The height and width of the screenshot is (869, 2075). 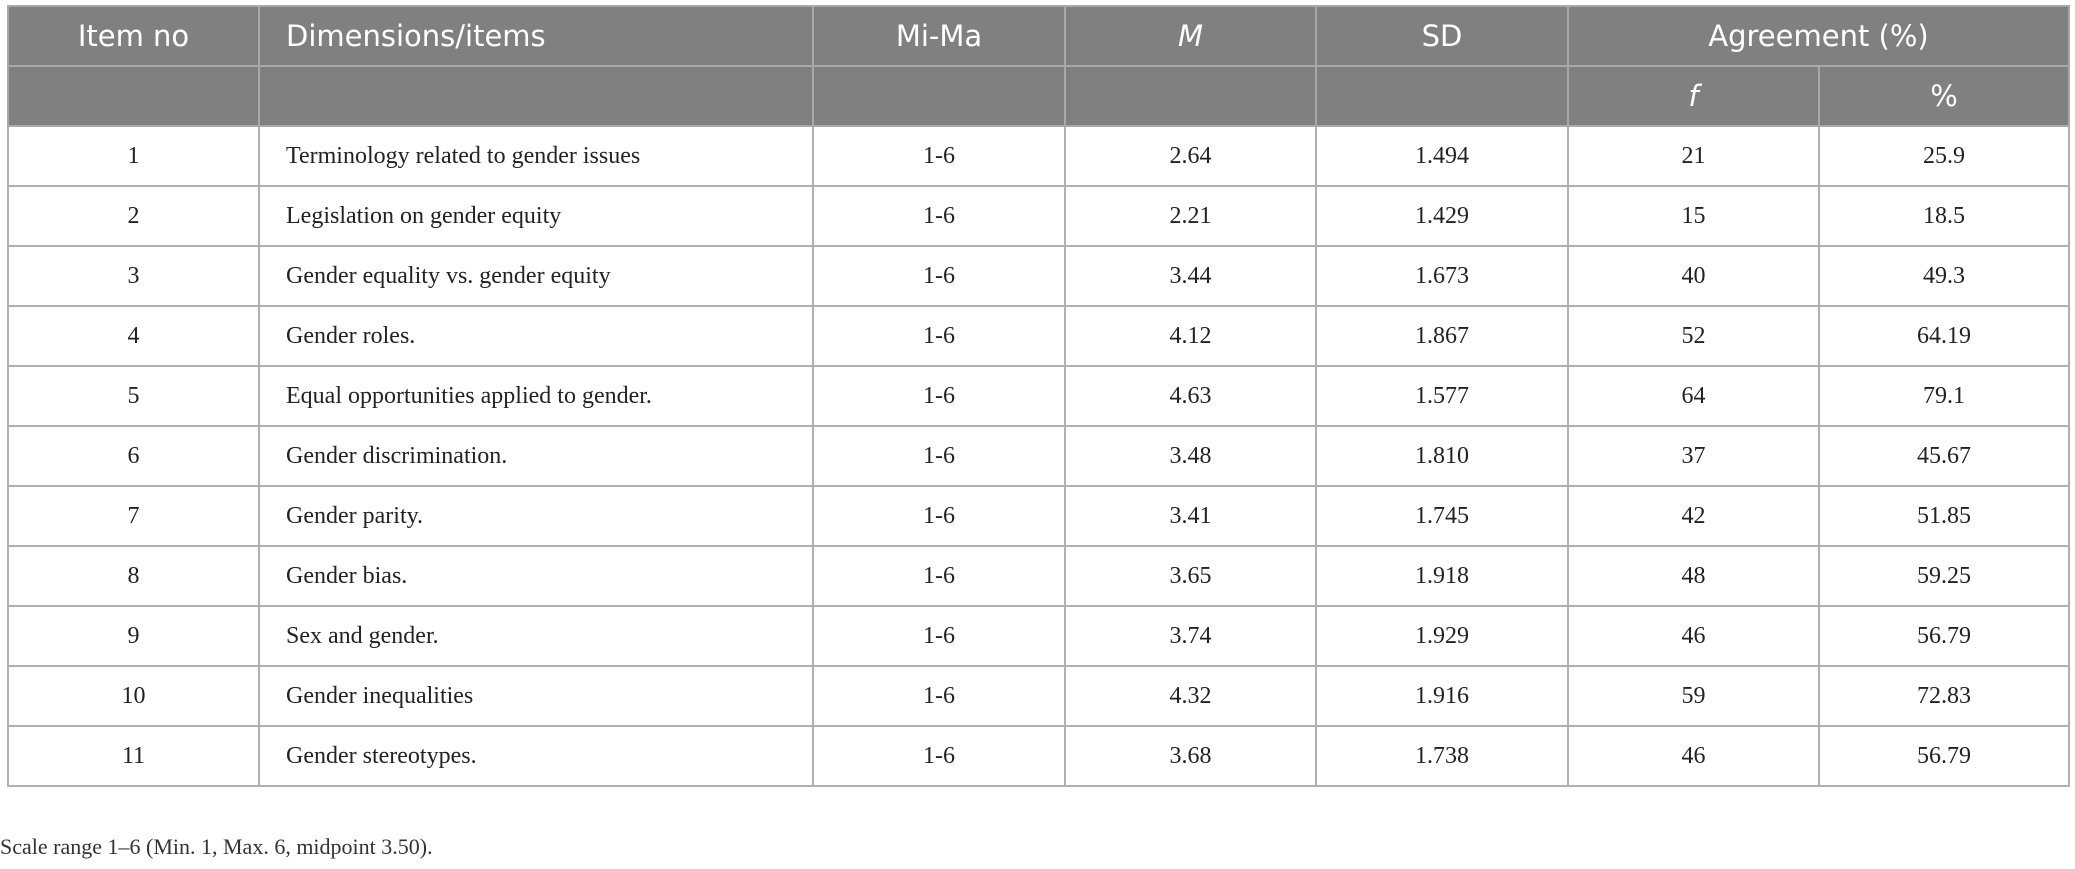 What do you see at coordinates (1442, 156) in the screenshot?
I see `table-cell: 1.494` at bounding box center [1442, 156].